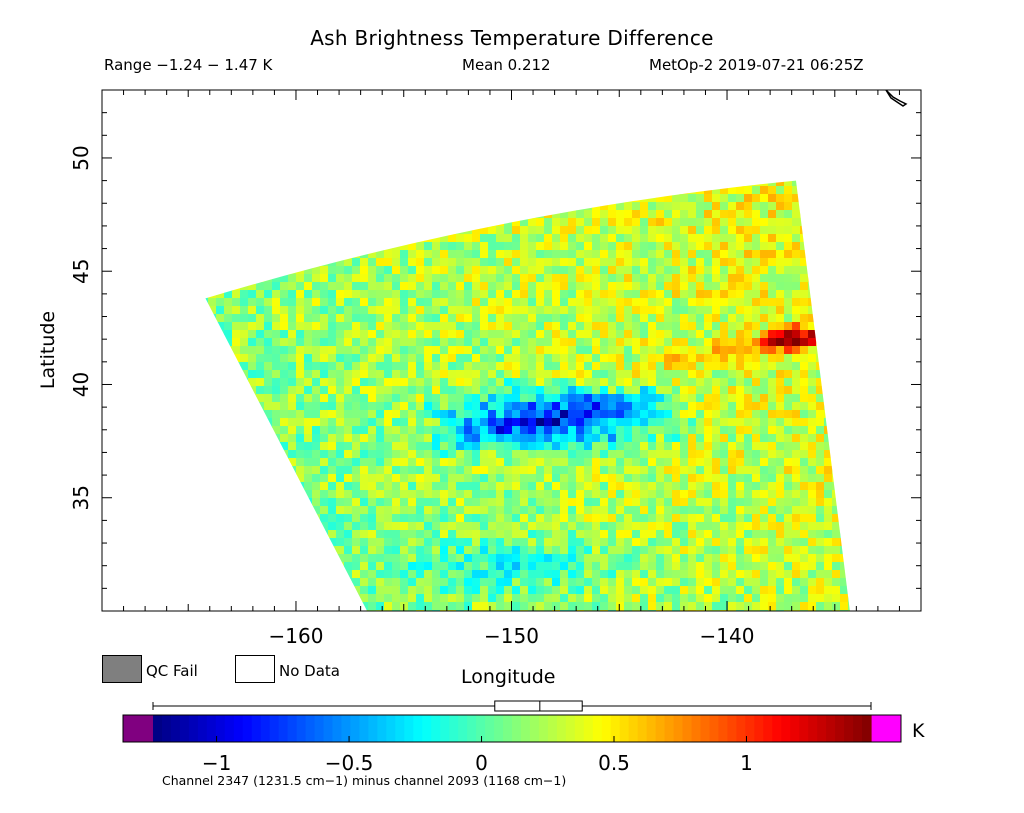 The width and height of the screenshot is (1024, 813). Describe the element at coordinates (508, 677) in the screenshot. I see `x-axis-label: Longitude` at that location.